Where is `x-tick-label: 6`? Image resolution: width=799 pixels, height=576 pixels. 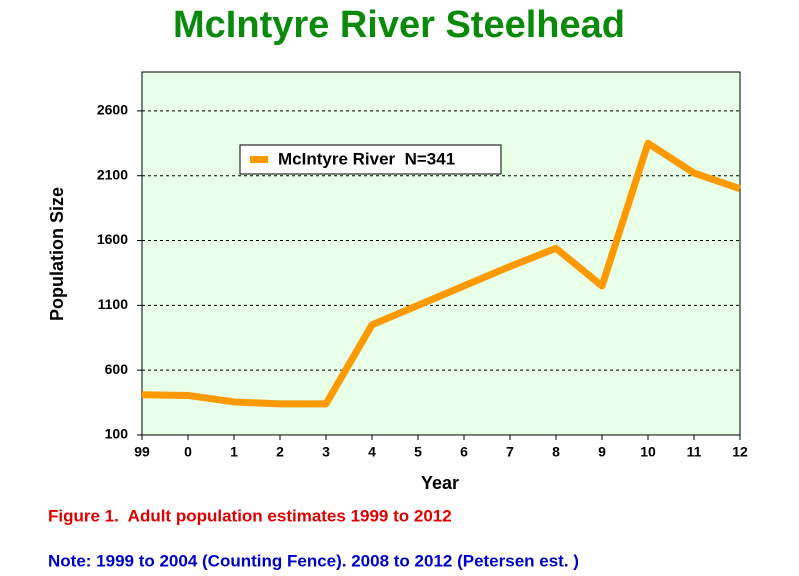 x-tick-label: 6 is located at coordinates (464, 452).